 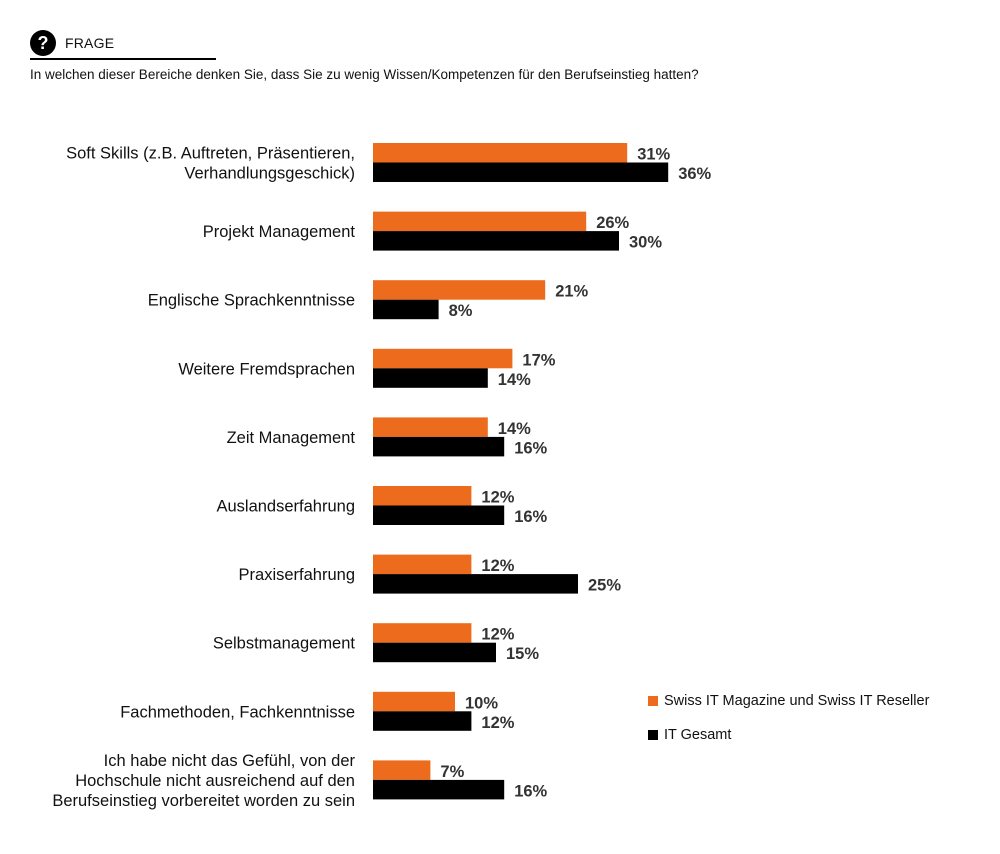 What do you see at coordinates (461, 311) in the screenshot?
I see `value-label-series-2: 8%` at bounding box center [461, 311].